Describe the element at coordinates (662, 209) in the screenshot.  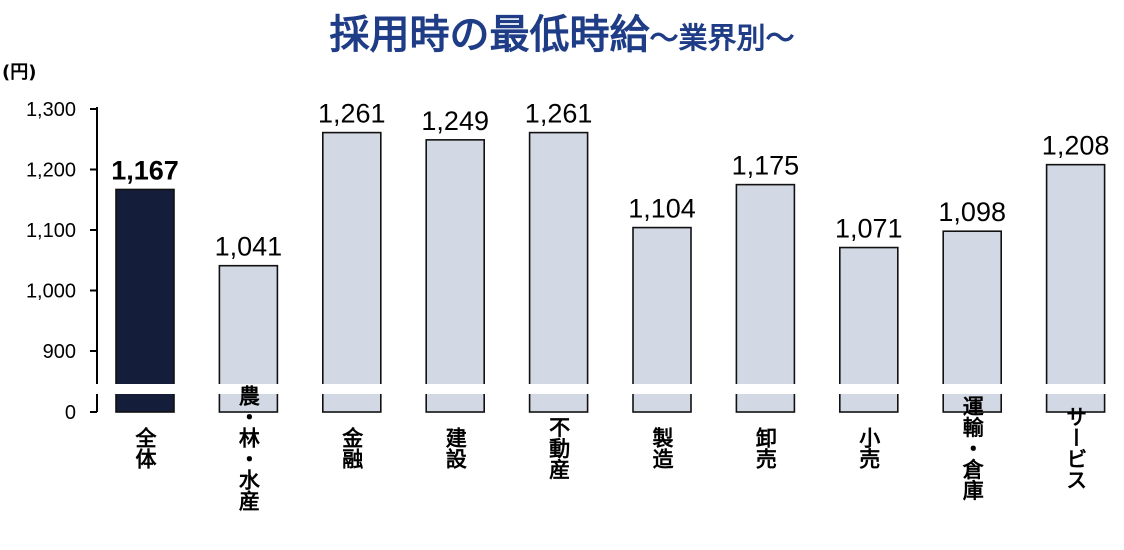
I see `data-label: 1,104` at that location.